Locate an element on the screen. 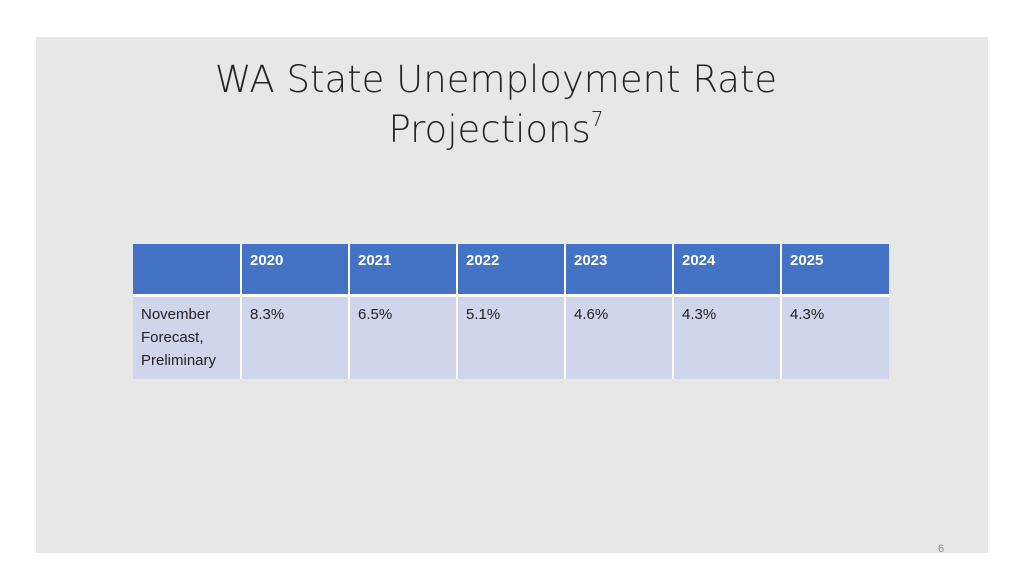 The height and width of the screenshot is (576, 1024). row-label: November Forecast, Preliminary is located at coordinates (187, 337).